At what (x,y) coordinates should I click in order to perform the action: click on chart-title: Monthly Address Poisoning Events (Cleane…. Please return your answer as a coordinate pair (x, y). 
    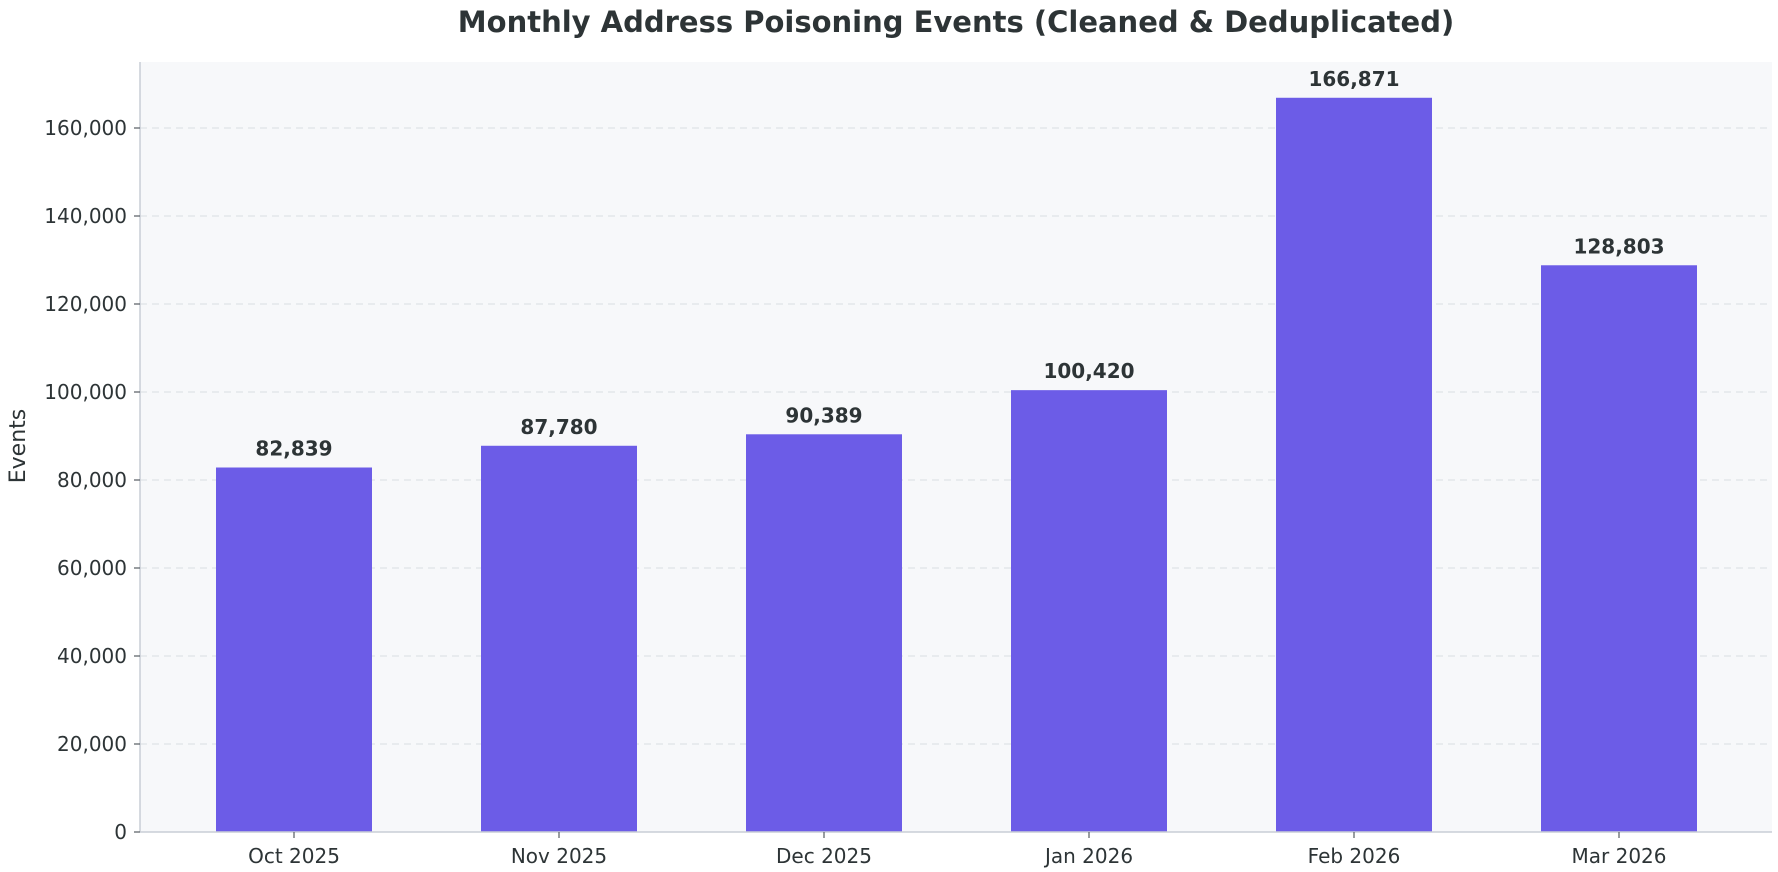
    Looking at the image, I should click on (956, 22).